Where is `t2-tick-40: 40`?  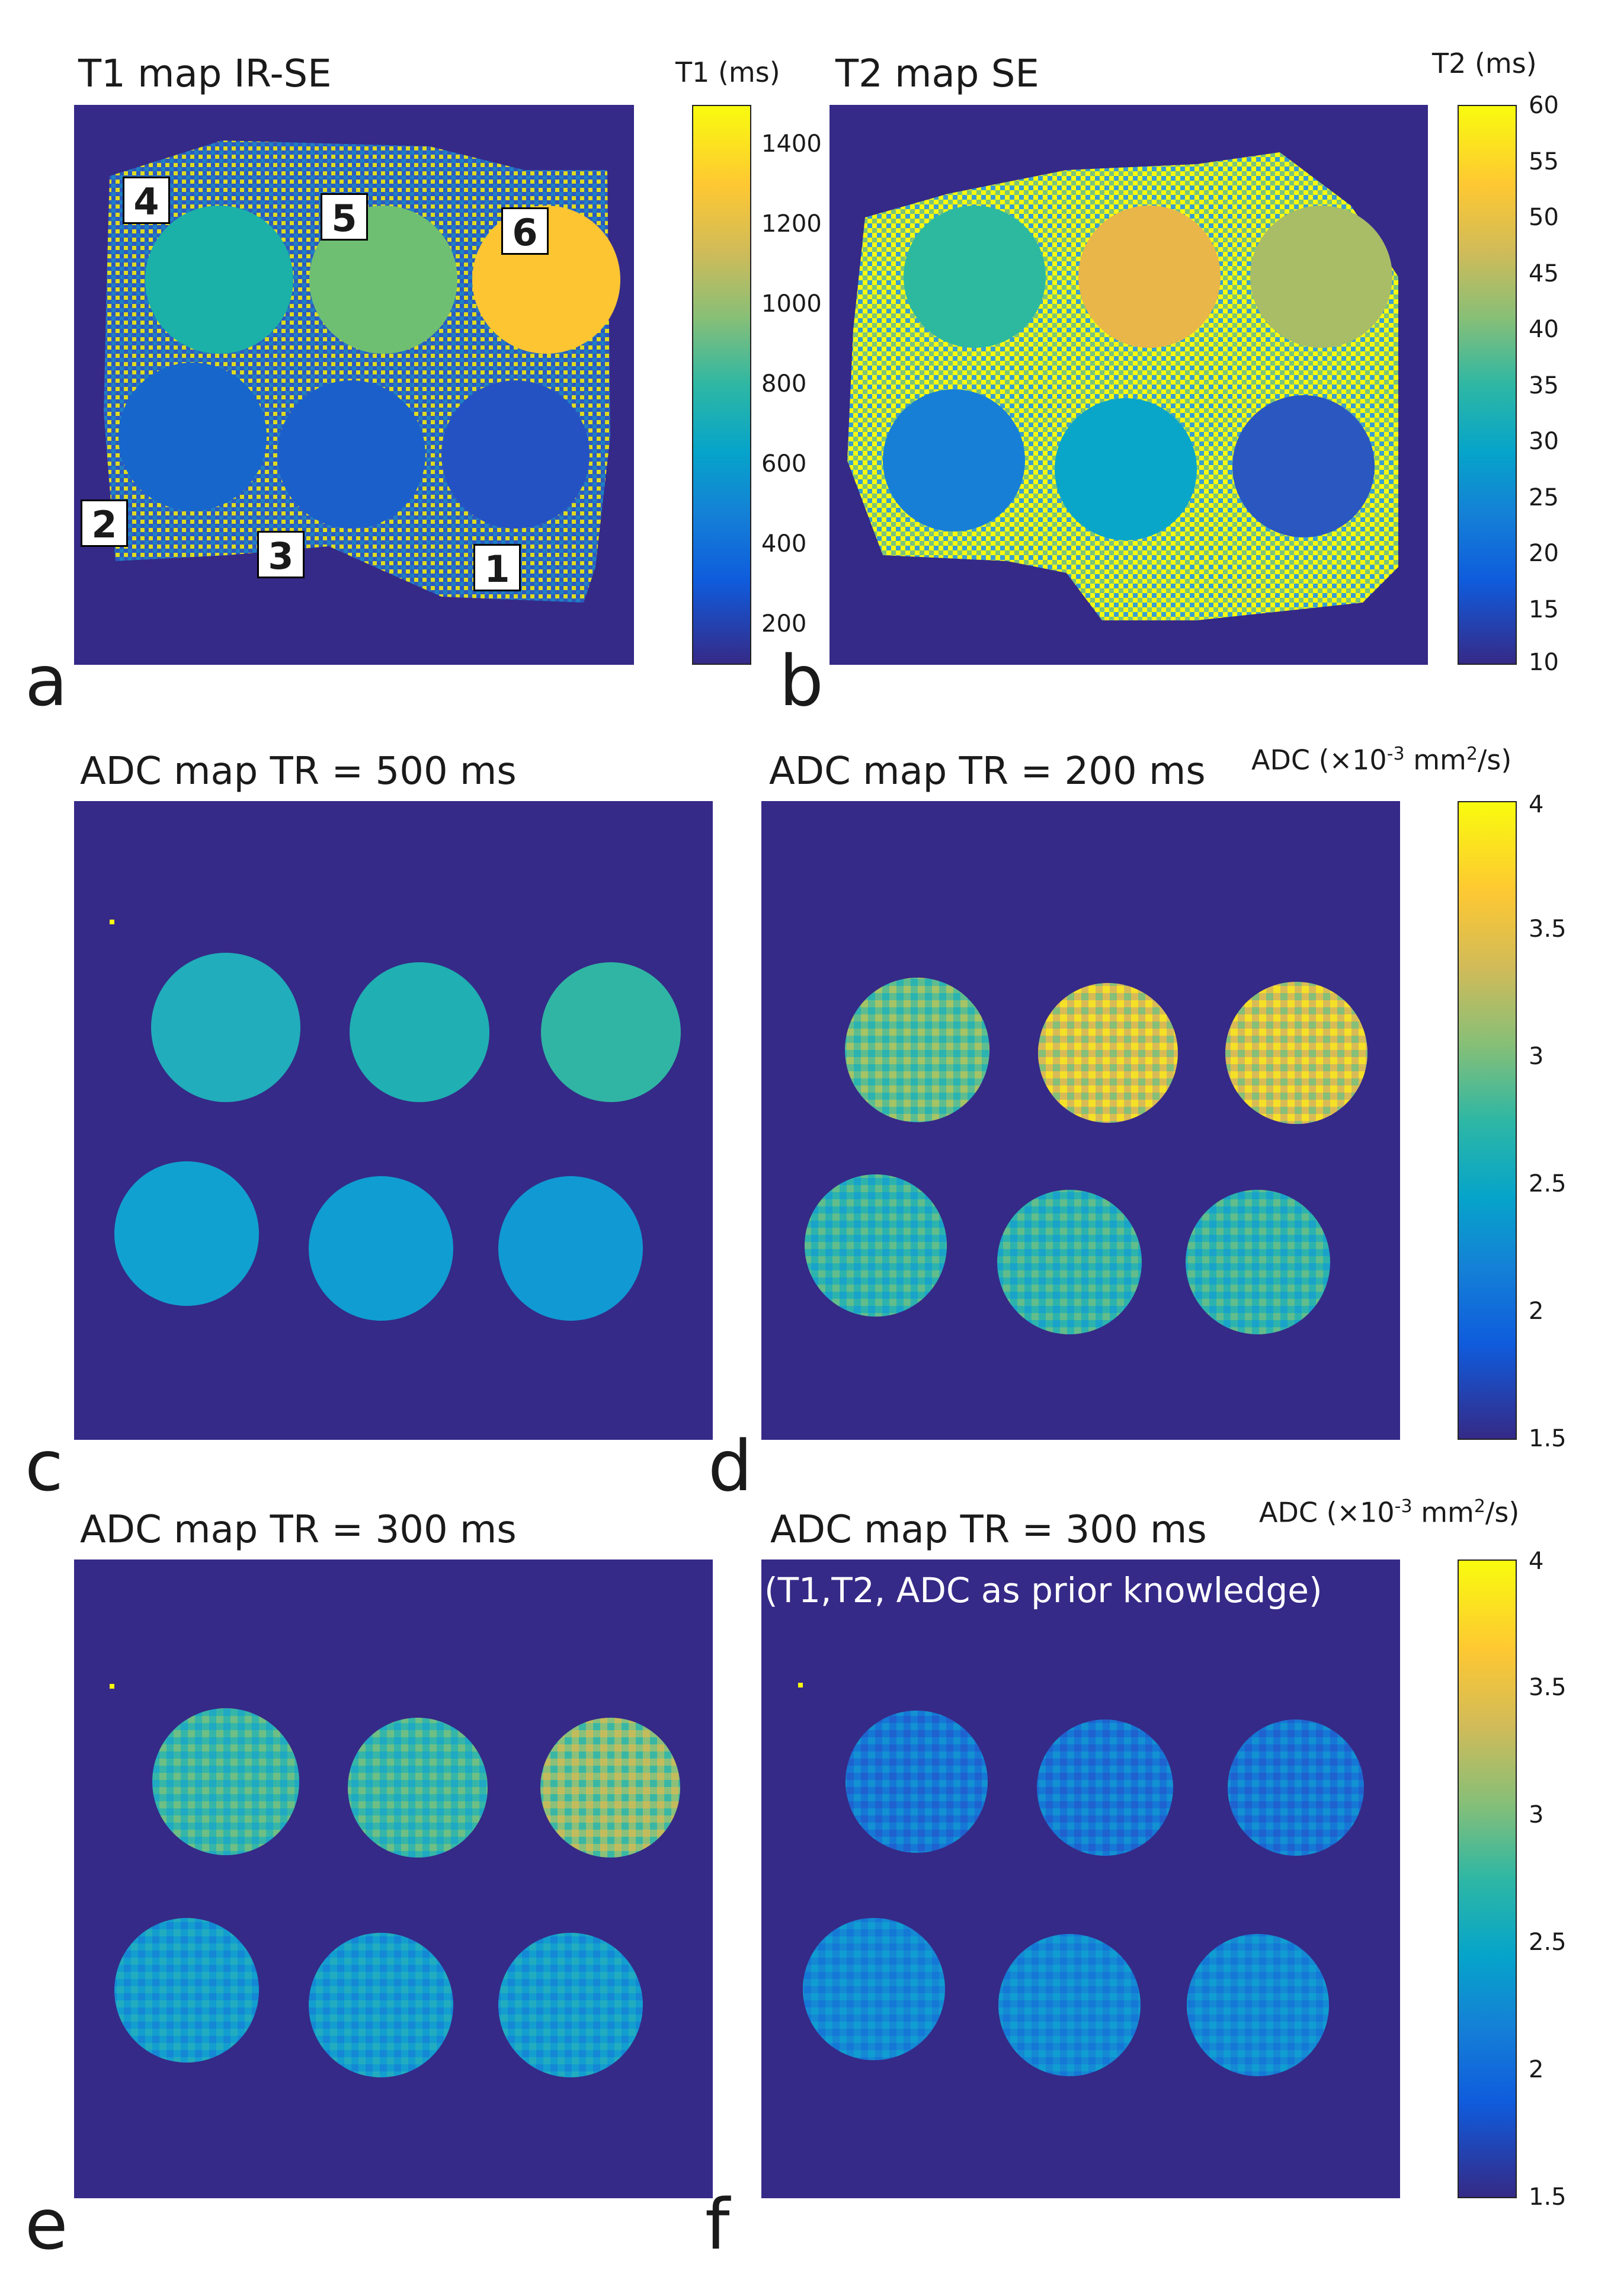
t2-tick-40: 40 is located at coordinates (1544, 329).